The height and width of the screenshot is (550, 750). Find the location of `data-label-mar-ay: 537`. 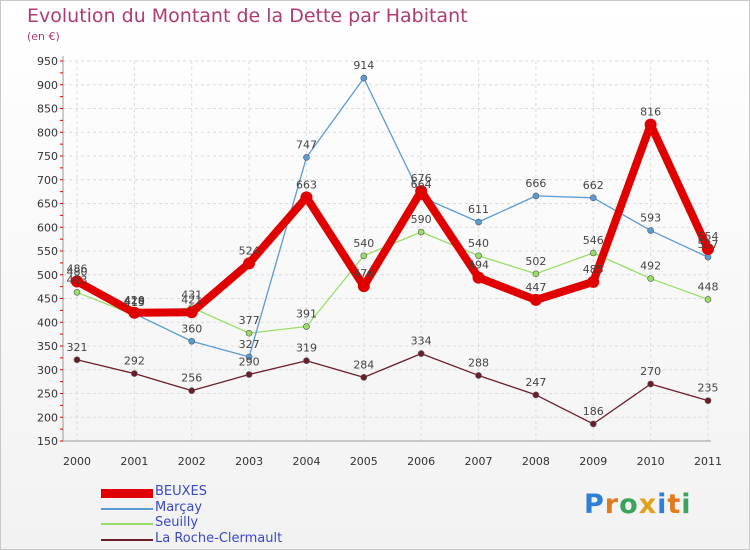

data-label-mar-ay: 537 is located at coordinates (708, 244).